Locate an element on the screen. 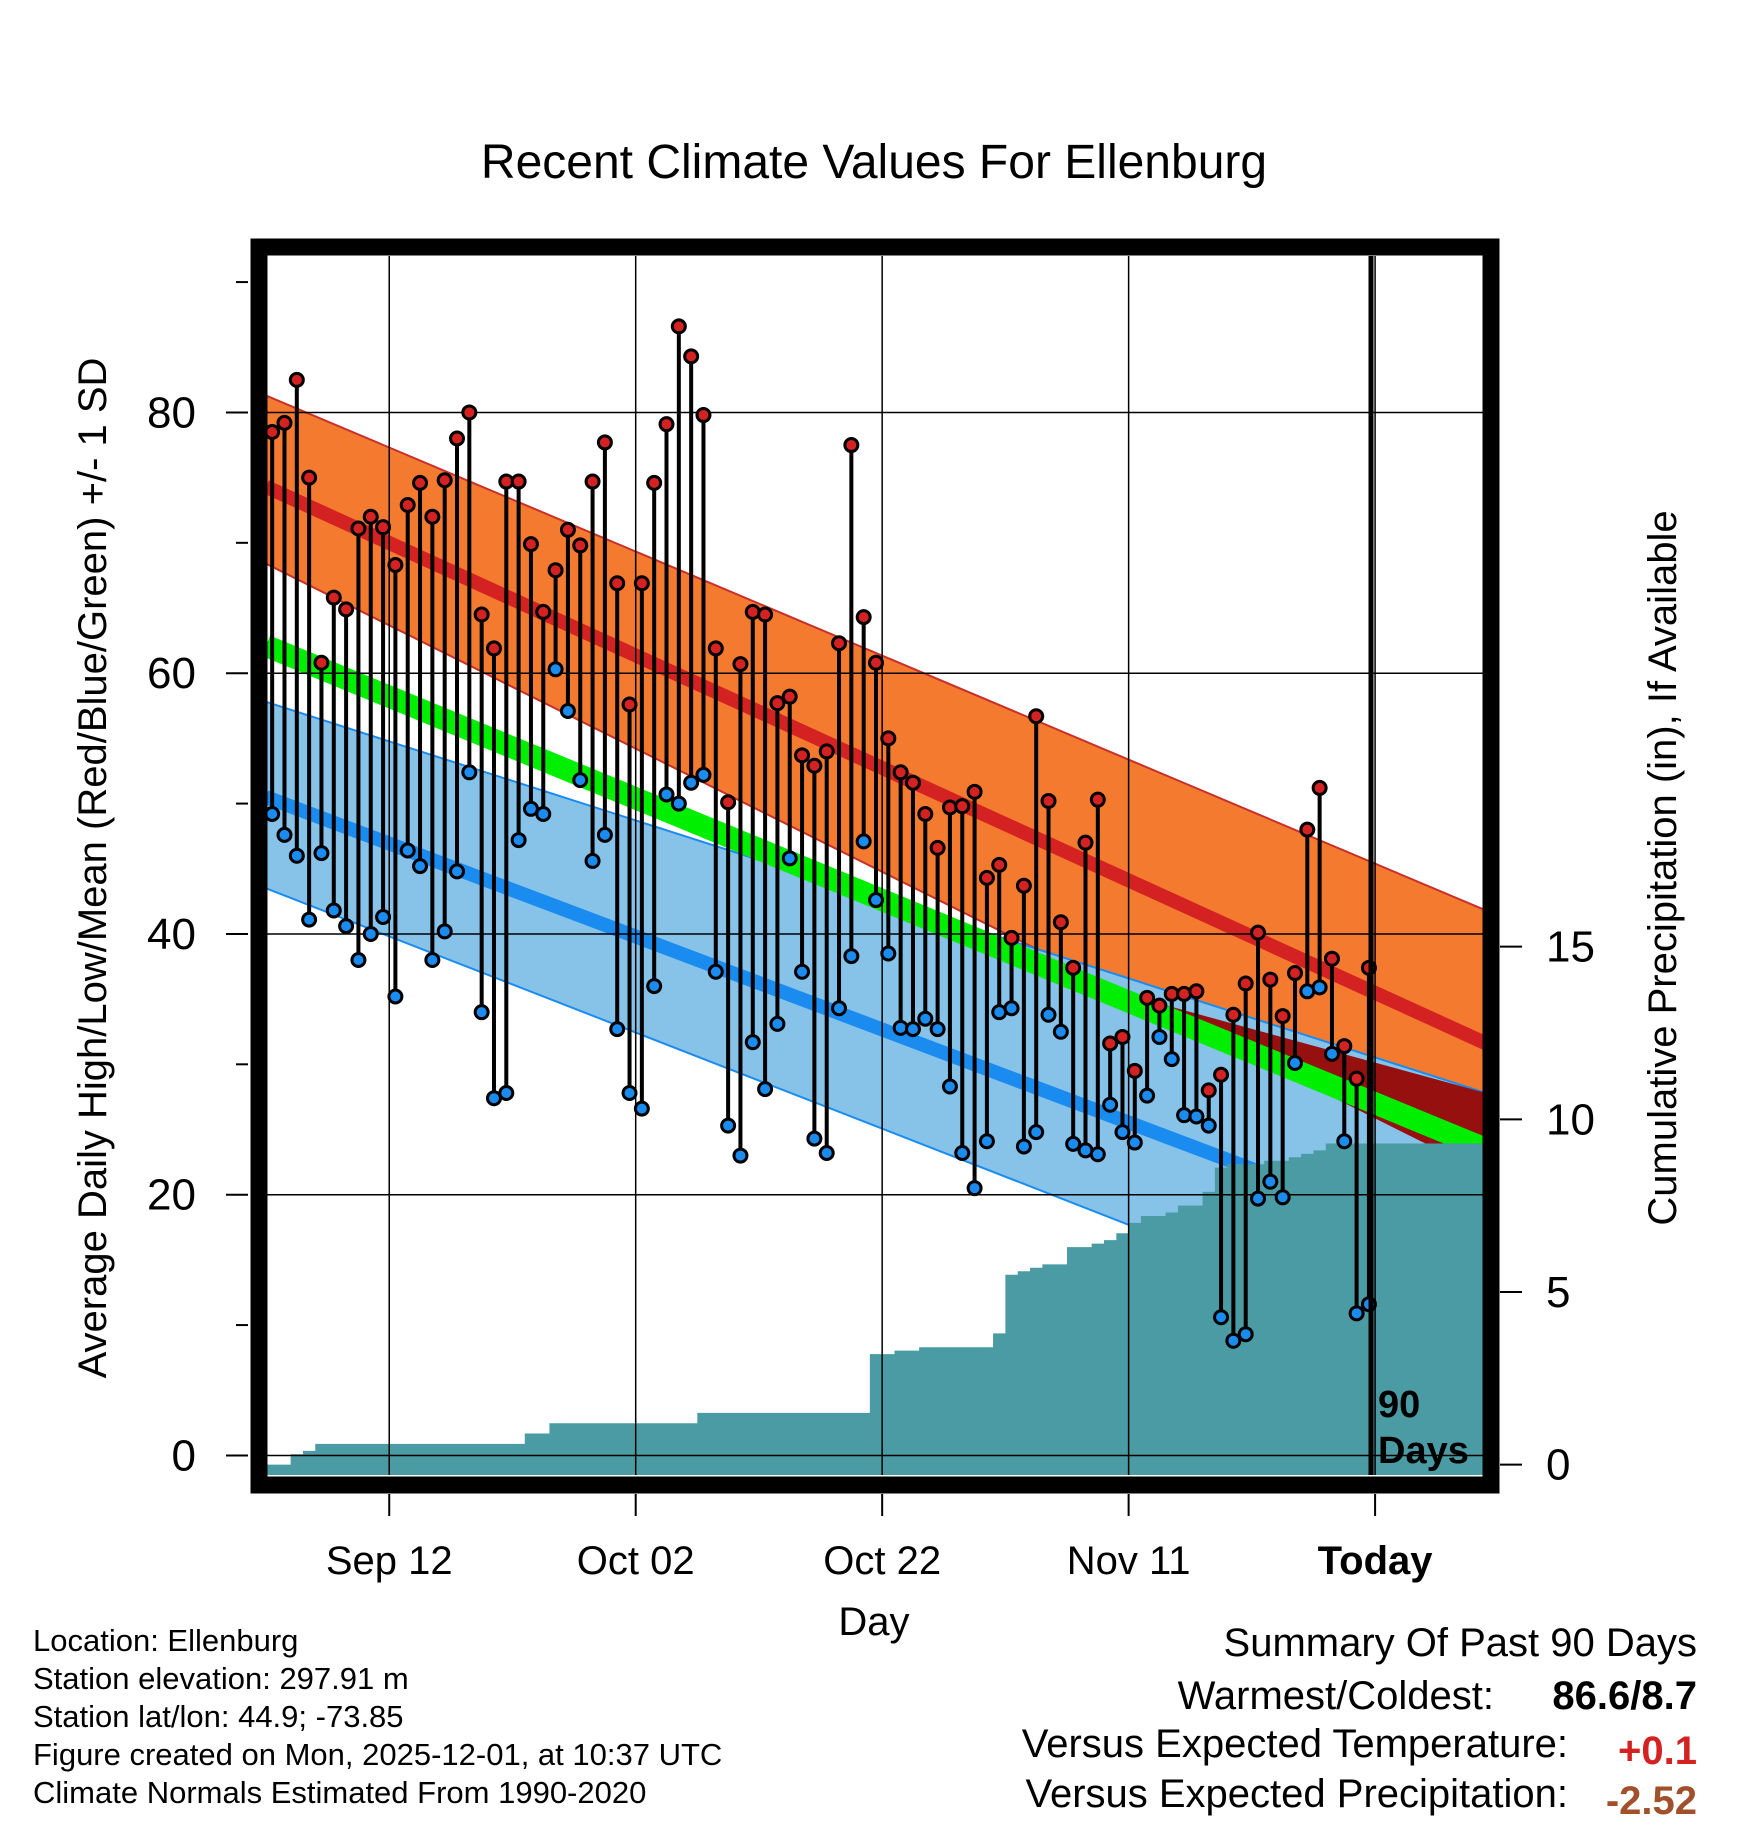 This screenshot has height=1828, width=1748. info-latlon: Station lat/lon: 44.9; -73.85 is located at coordinates (218, 1716).